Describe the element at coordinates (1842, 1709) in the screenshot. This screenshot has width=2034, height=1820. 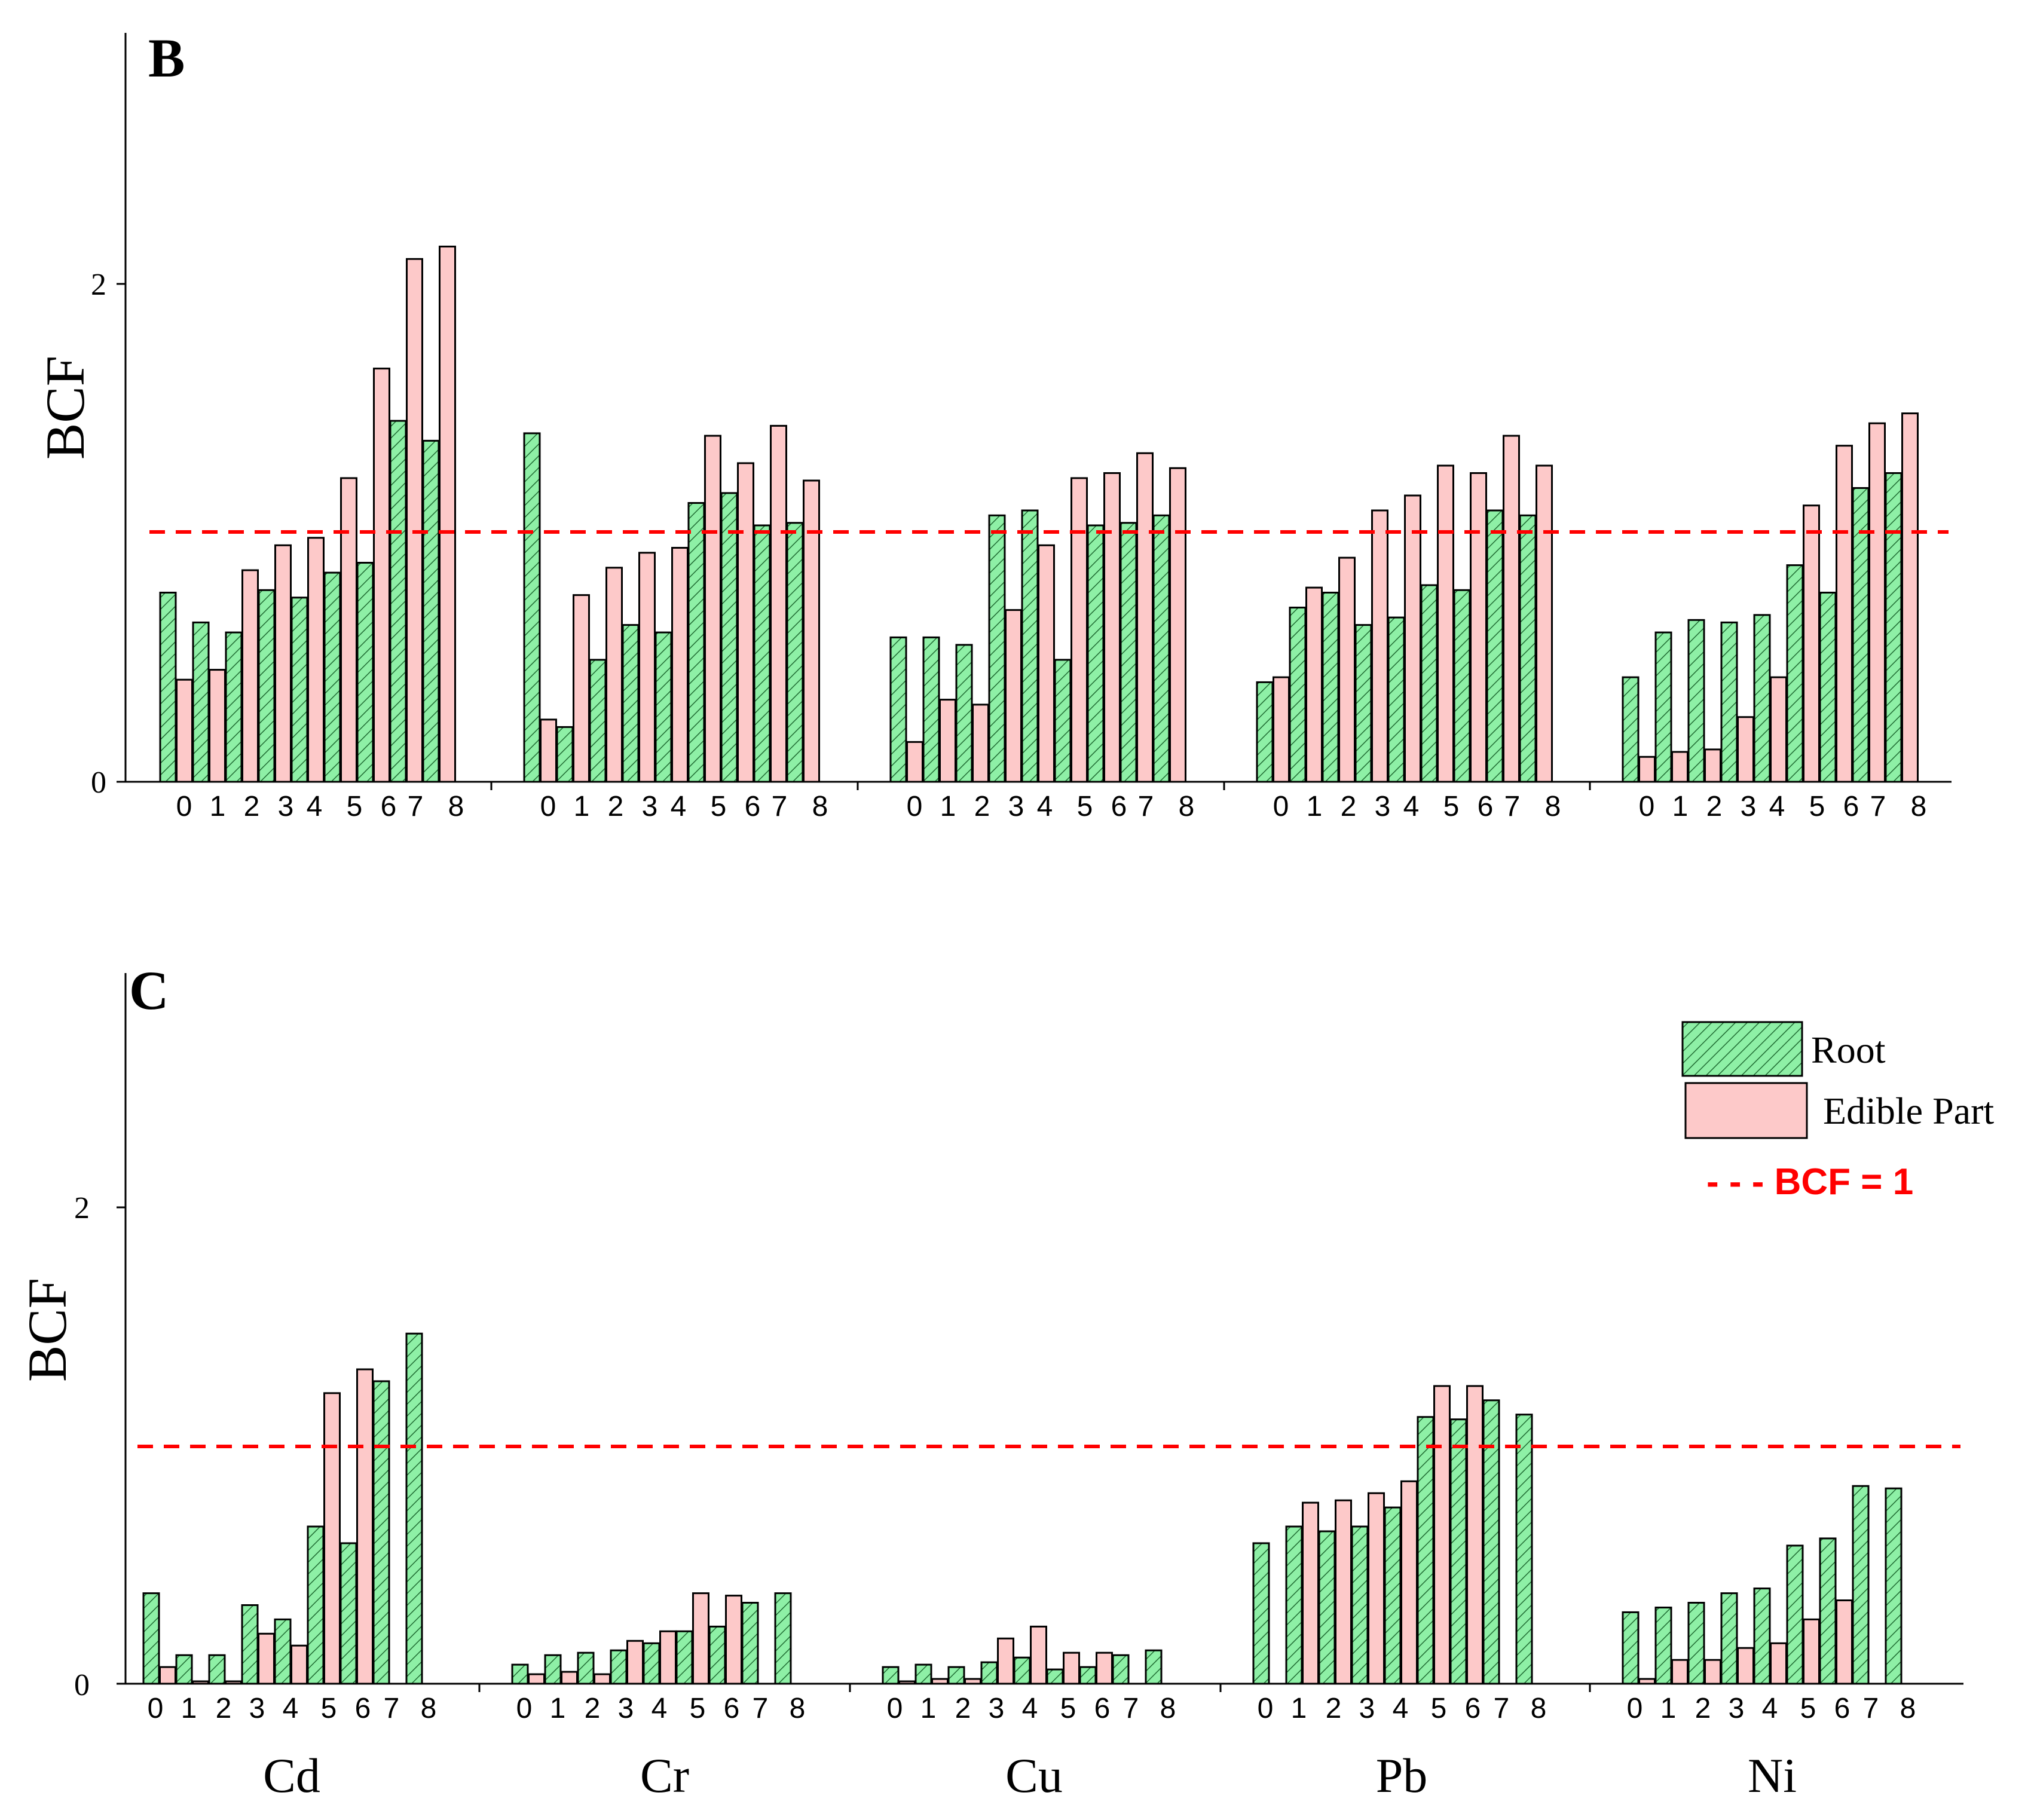
I see `panel-c-ni-xtick-6: 6` at that location.